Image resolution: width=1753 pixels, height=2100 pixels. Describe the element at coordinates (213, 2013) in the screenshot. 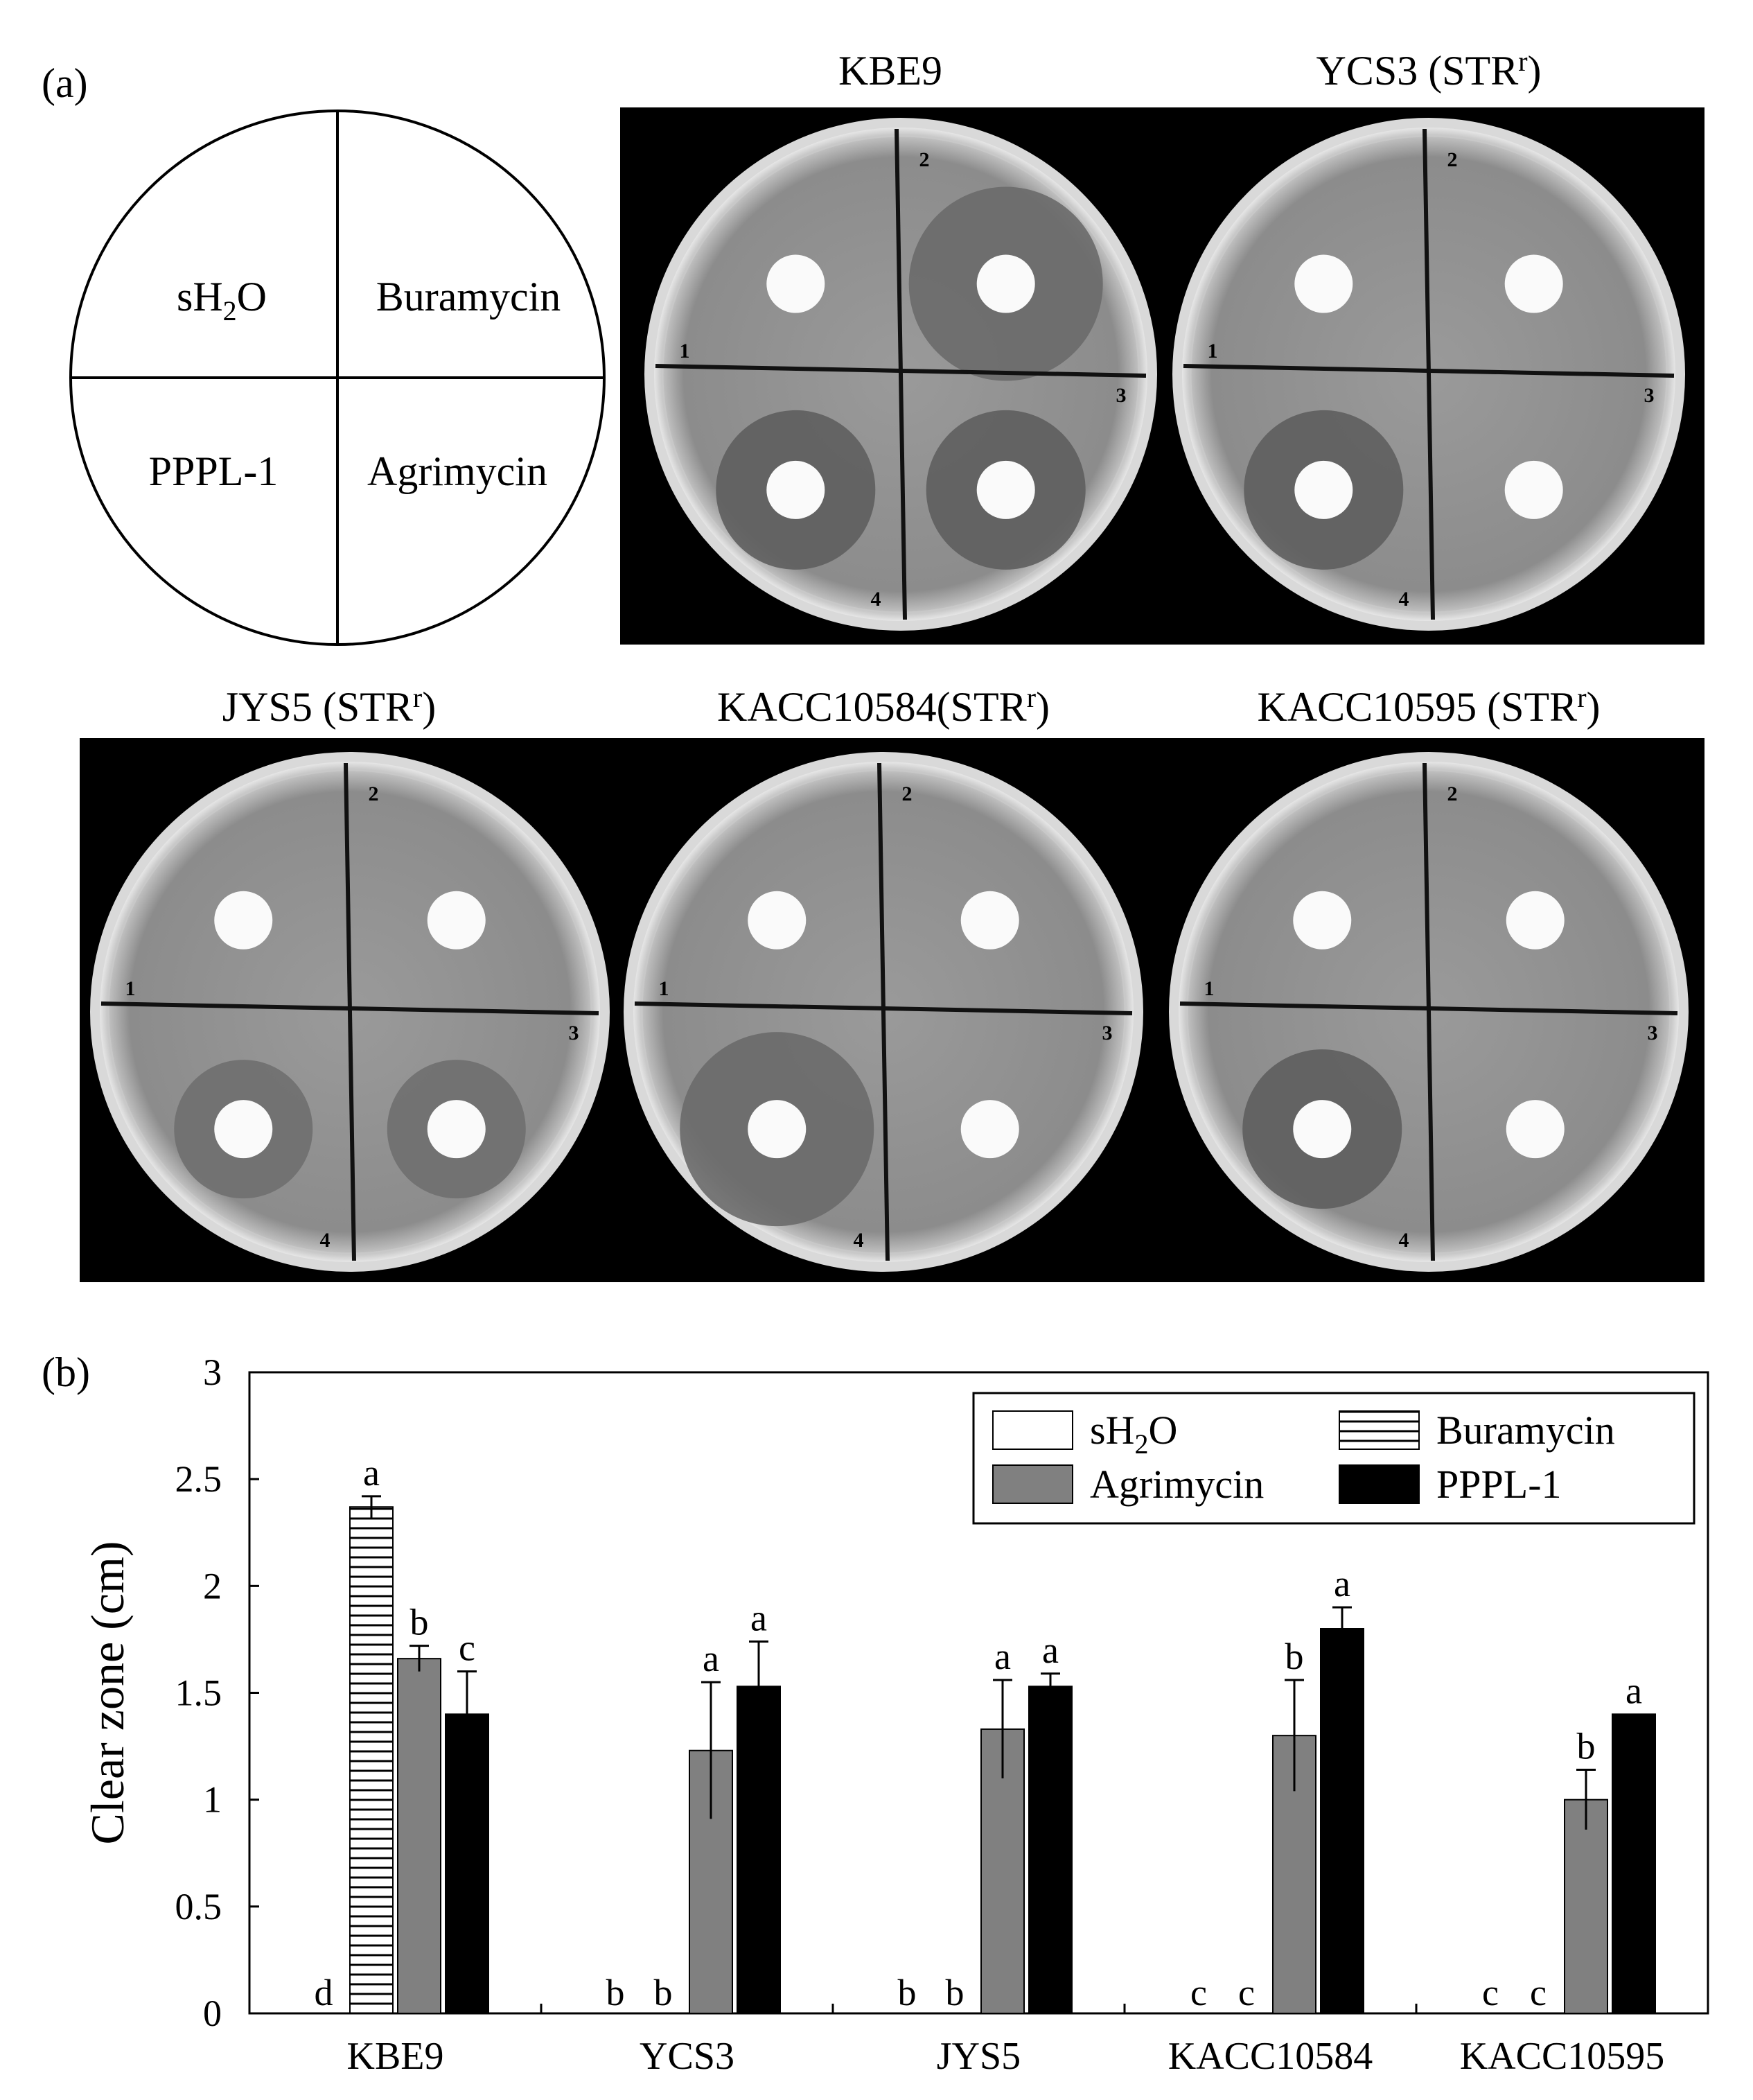

I see `y-tick-label: 0` at that location.